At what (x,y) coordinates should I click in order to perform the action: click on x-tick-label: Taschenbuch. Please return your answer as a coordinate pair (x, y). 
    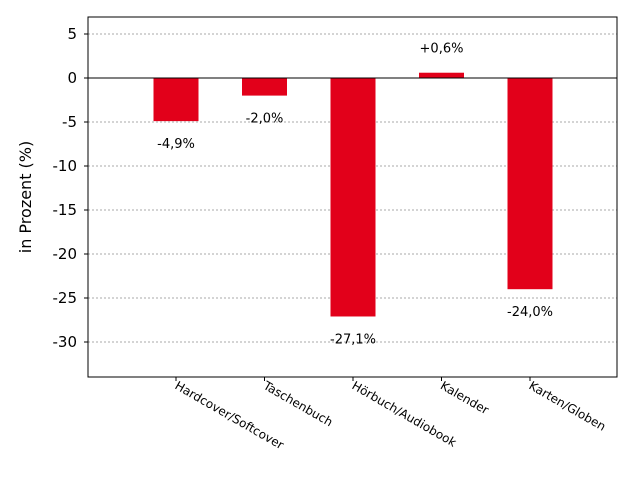
    Looking at the image, I should click on (297, 403).